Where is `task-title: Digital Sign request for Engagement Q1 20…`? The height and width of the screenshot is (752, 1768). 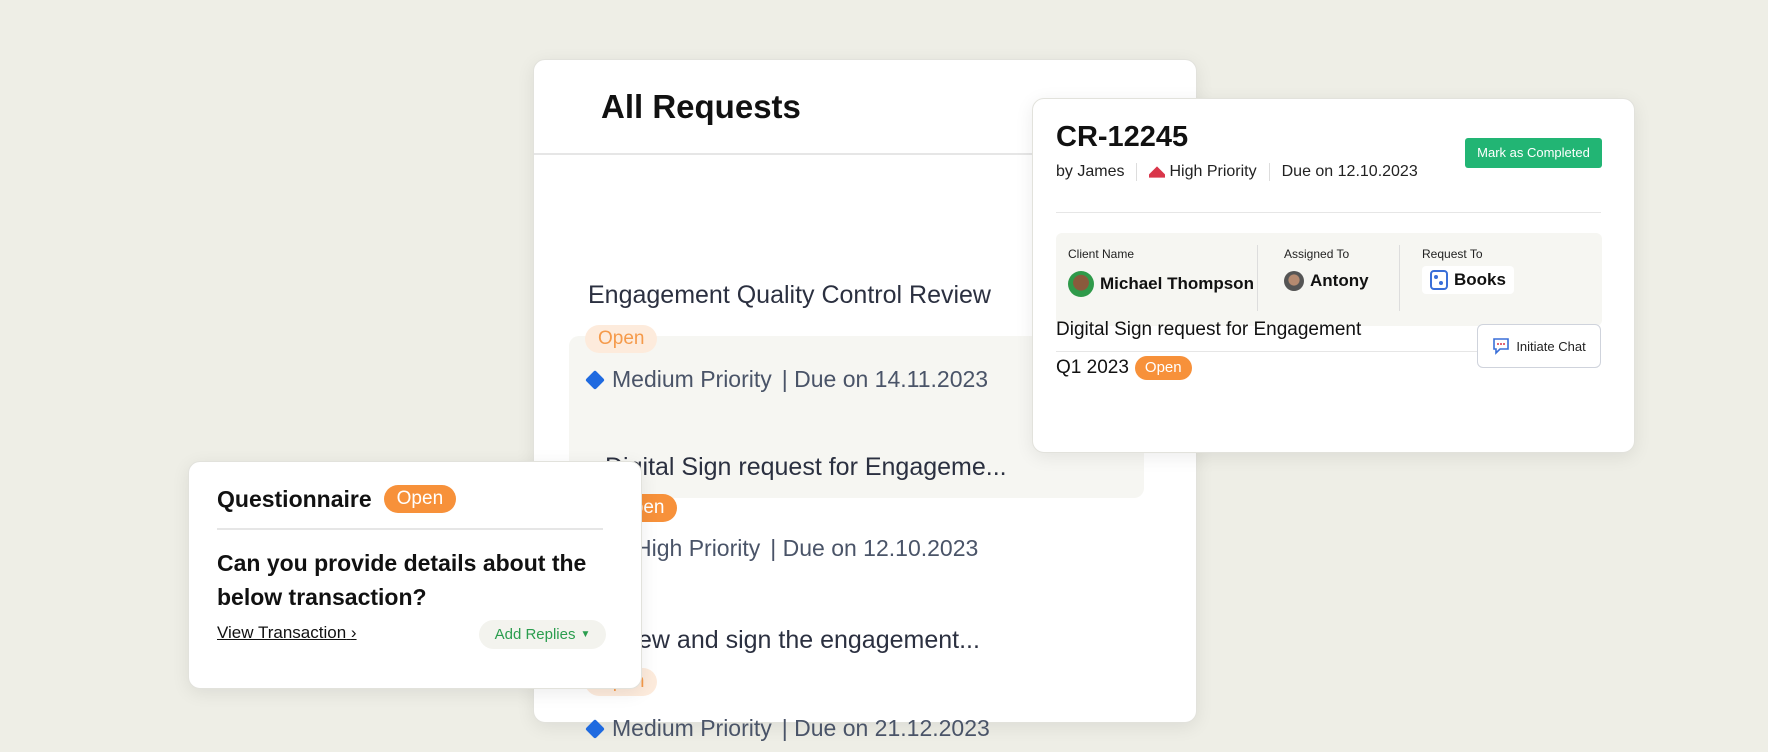
task-title: Digital Sign request for Engagement Q1 20… is located at coordinates (1209, 349).